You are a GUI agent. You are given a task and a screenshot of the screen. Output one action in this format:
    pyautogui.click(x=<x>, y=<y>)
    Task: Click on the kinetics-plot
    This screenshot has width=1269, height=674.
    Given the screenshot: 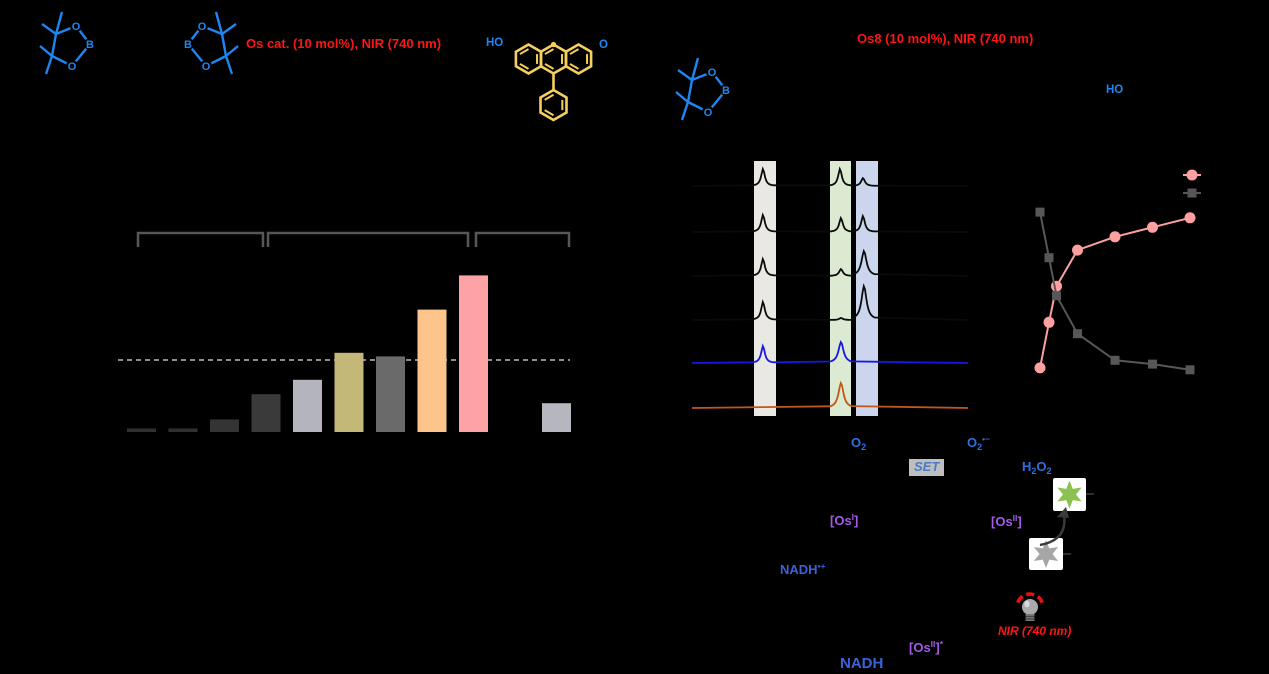 What is the action you would take?
    pyautogui.click(x=1117, y=272)
    